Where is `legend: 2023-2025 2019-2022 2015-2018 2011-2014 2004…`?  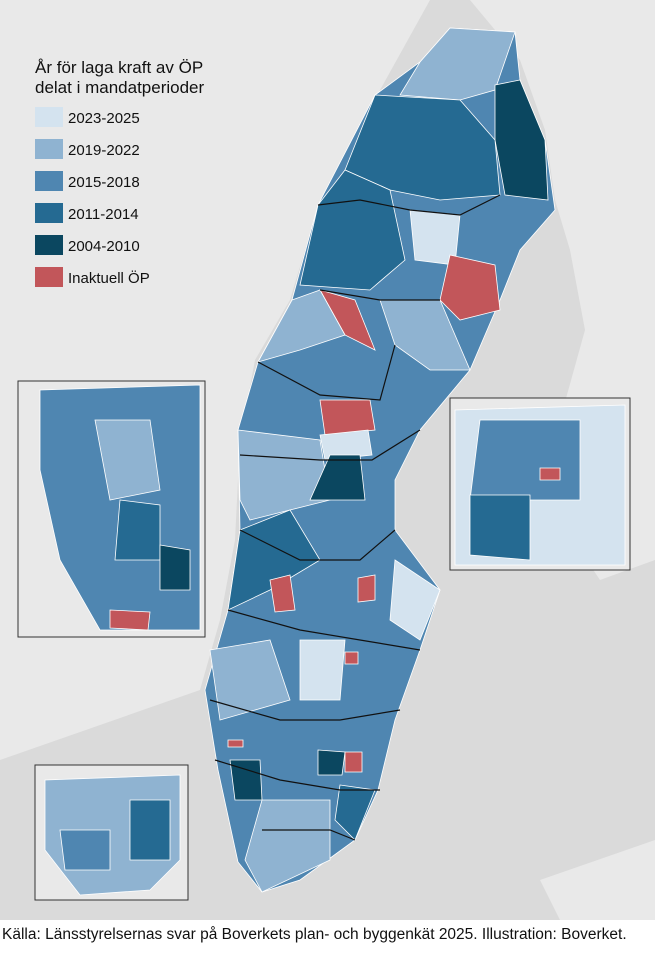
legend: 2023-2025 2019-2022 2015-2018 2011-2014 2004… is located at coordinates (92, 197).